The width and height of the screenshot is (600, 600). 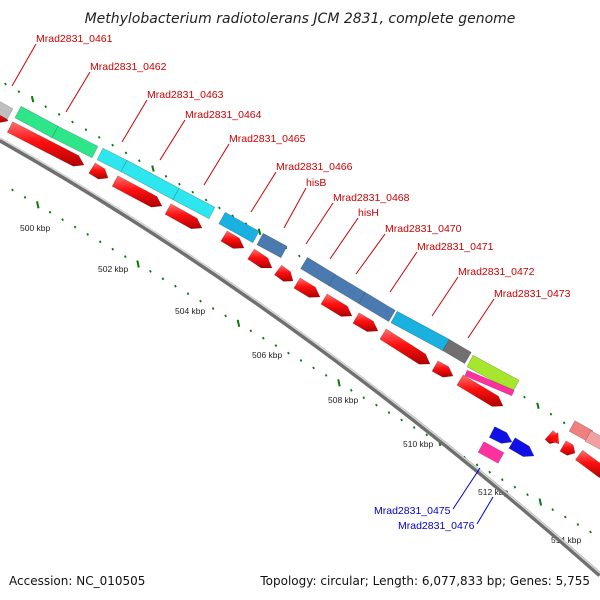 I want to click on scale-label-514: 514 kbp, so click(x=566, y=540).